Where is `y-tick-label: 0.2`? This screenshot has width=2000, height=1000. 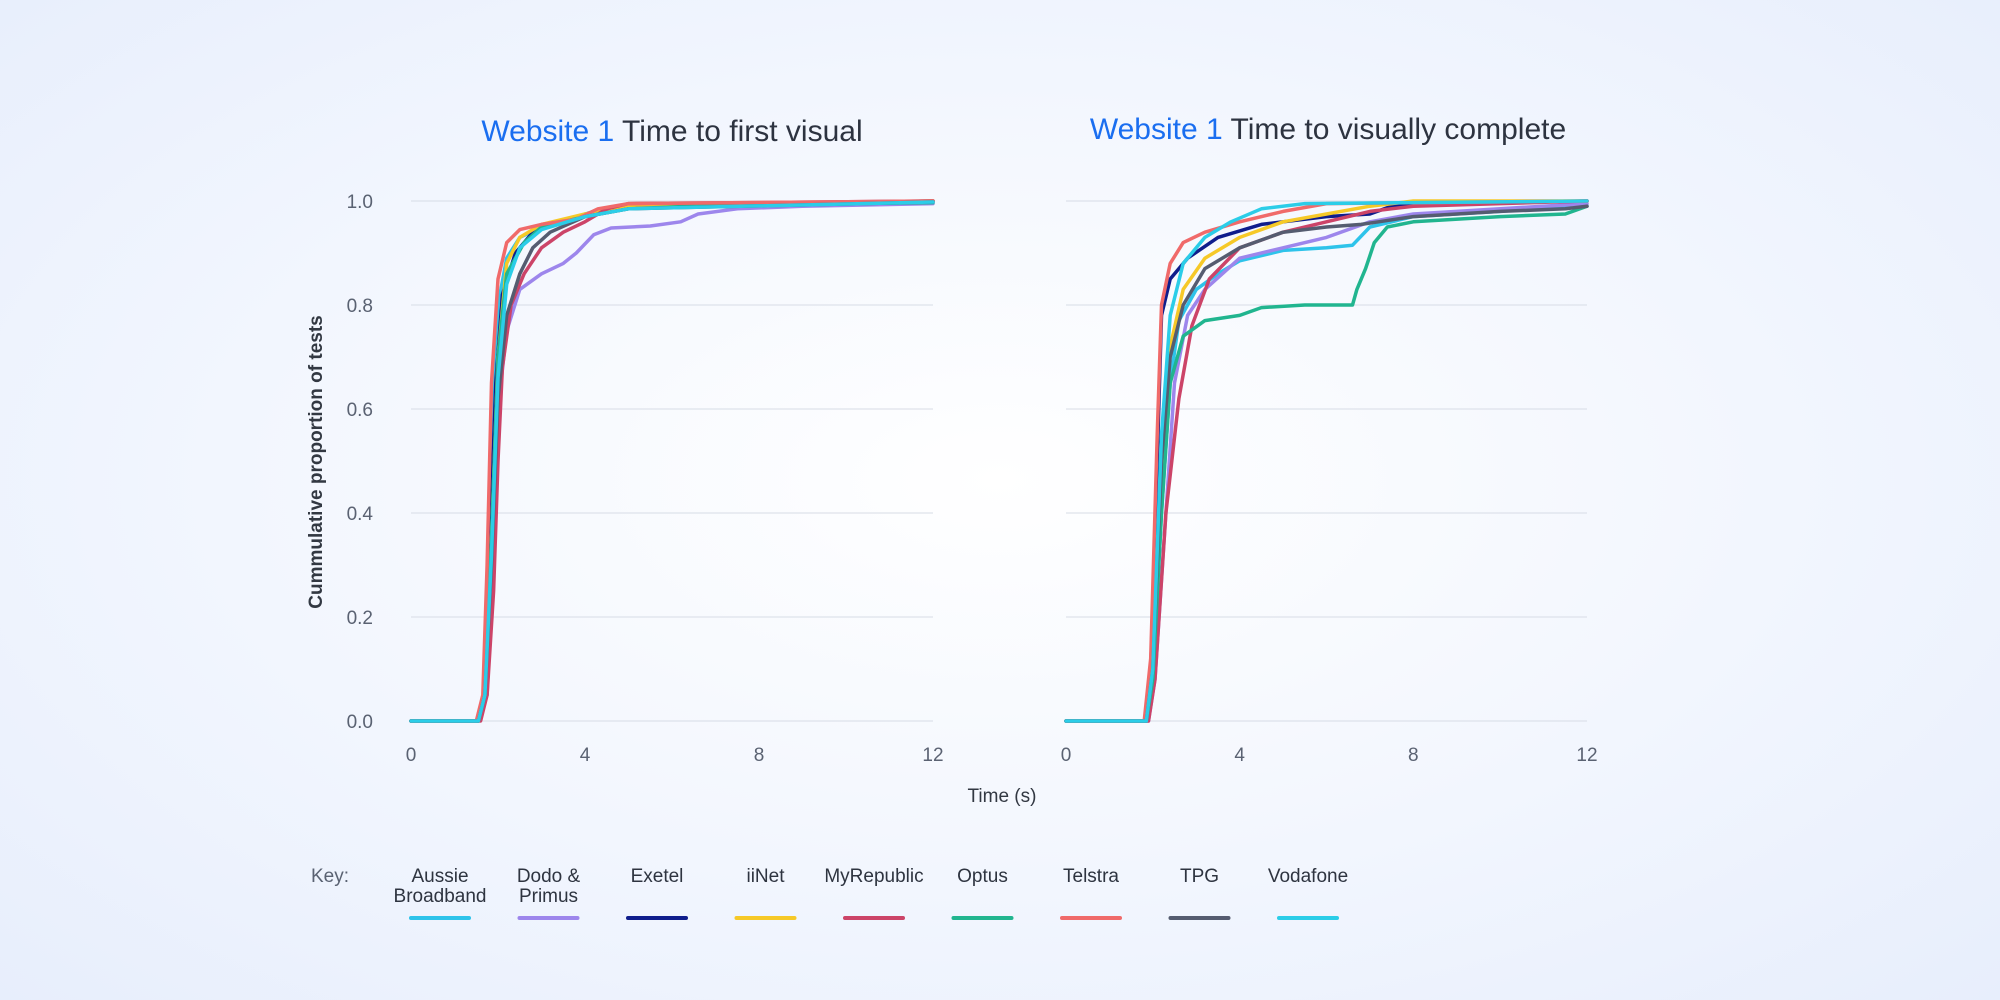 y-tick-label: 0.2 is located at coordinates (360, 618).